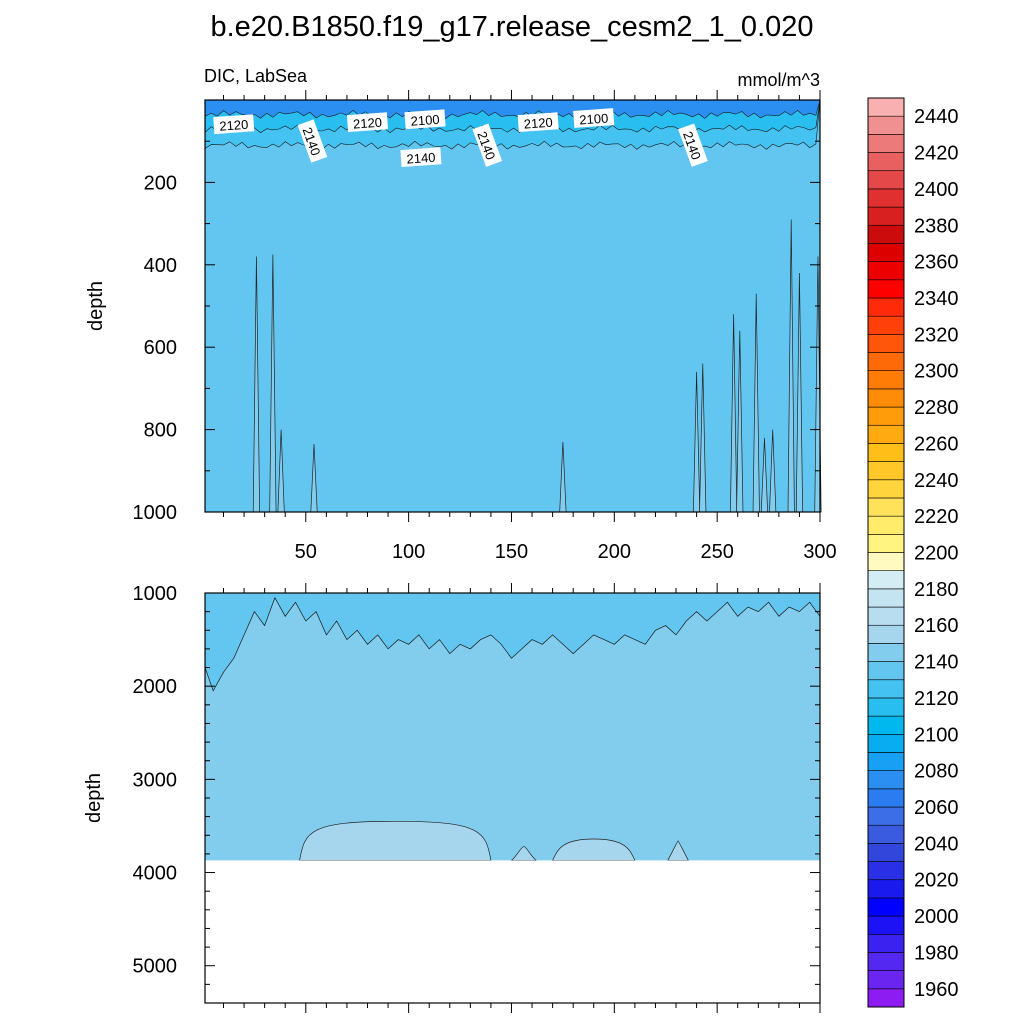  What do you see at coordinates (256, 76) in the screenshot?
I see `variable-label: DIC, LabSea` at bounding box center [256, 76].